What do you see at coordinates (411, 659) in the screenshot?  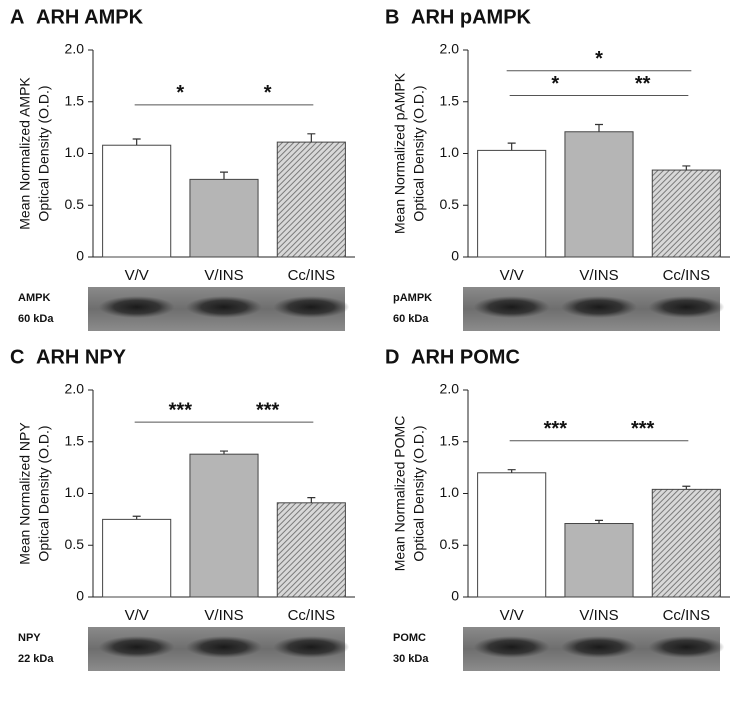 I see `blot-size: 30 kDa` at bounding box center [411, 659].